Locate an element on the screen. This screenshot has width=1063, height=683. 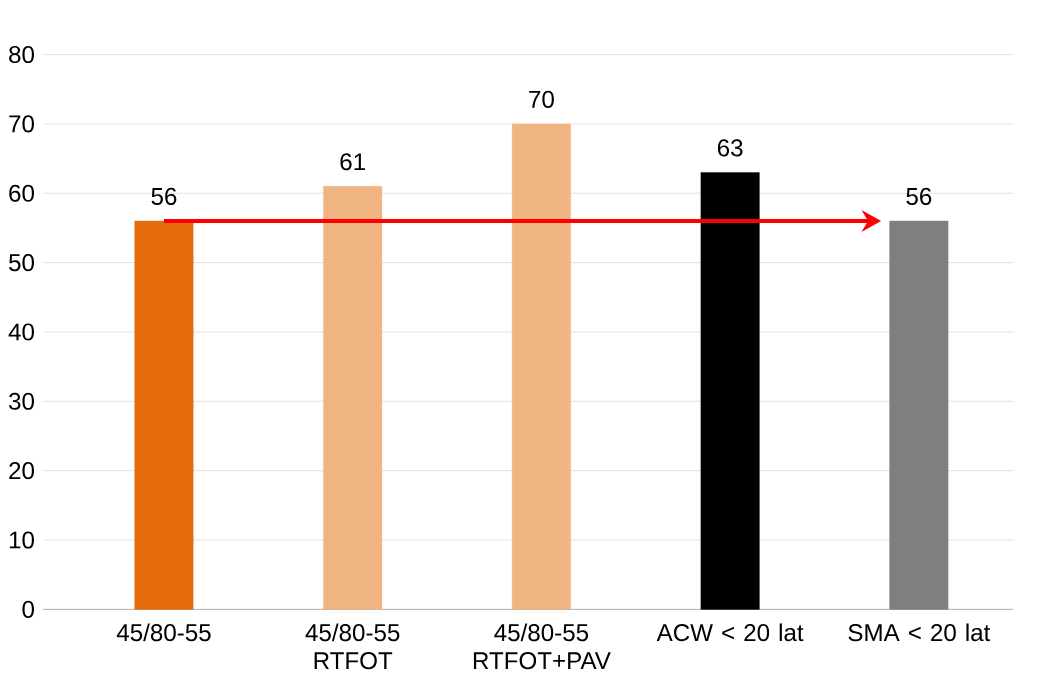
y-tick-label: 0 is located at coordinates (28, 609).